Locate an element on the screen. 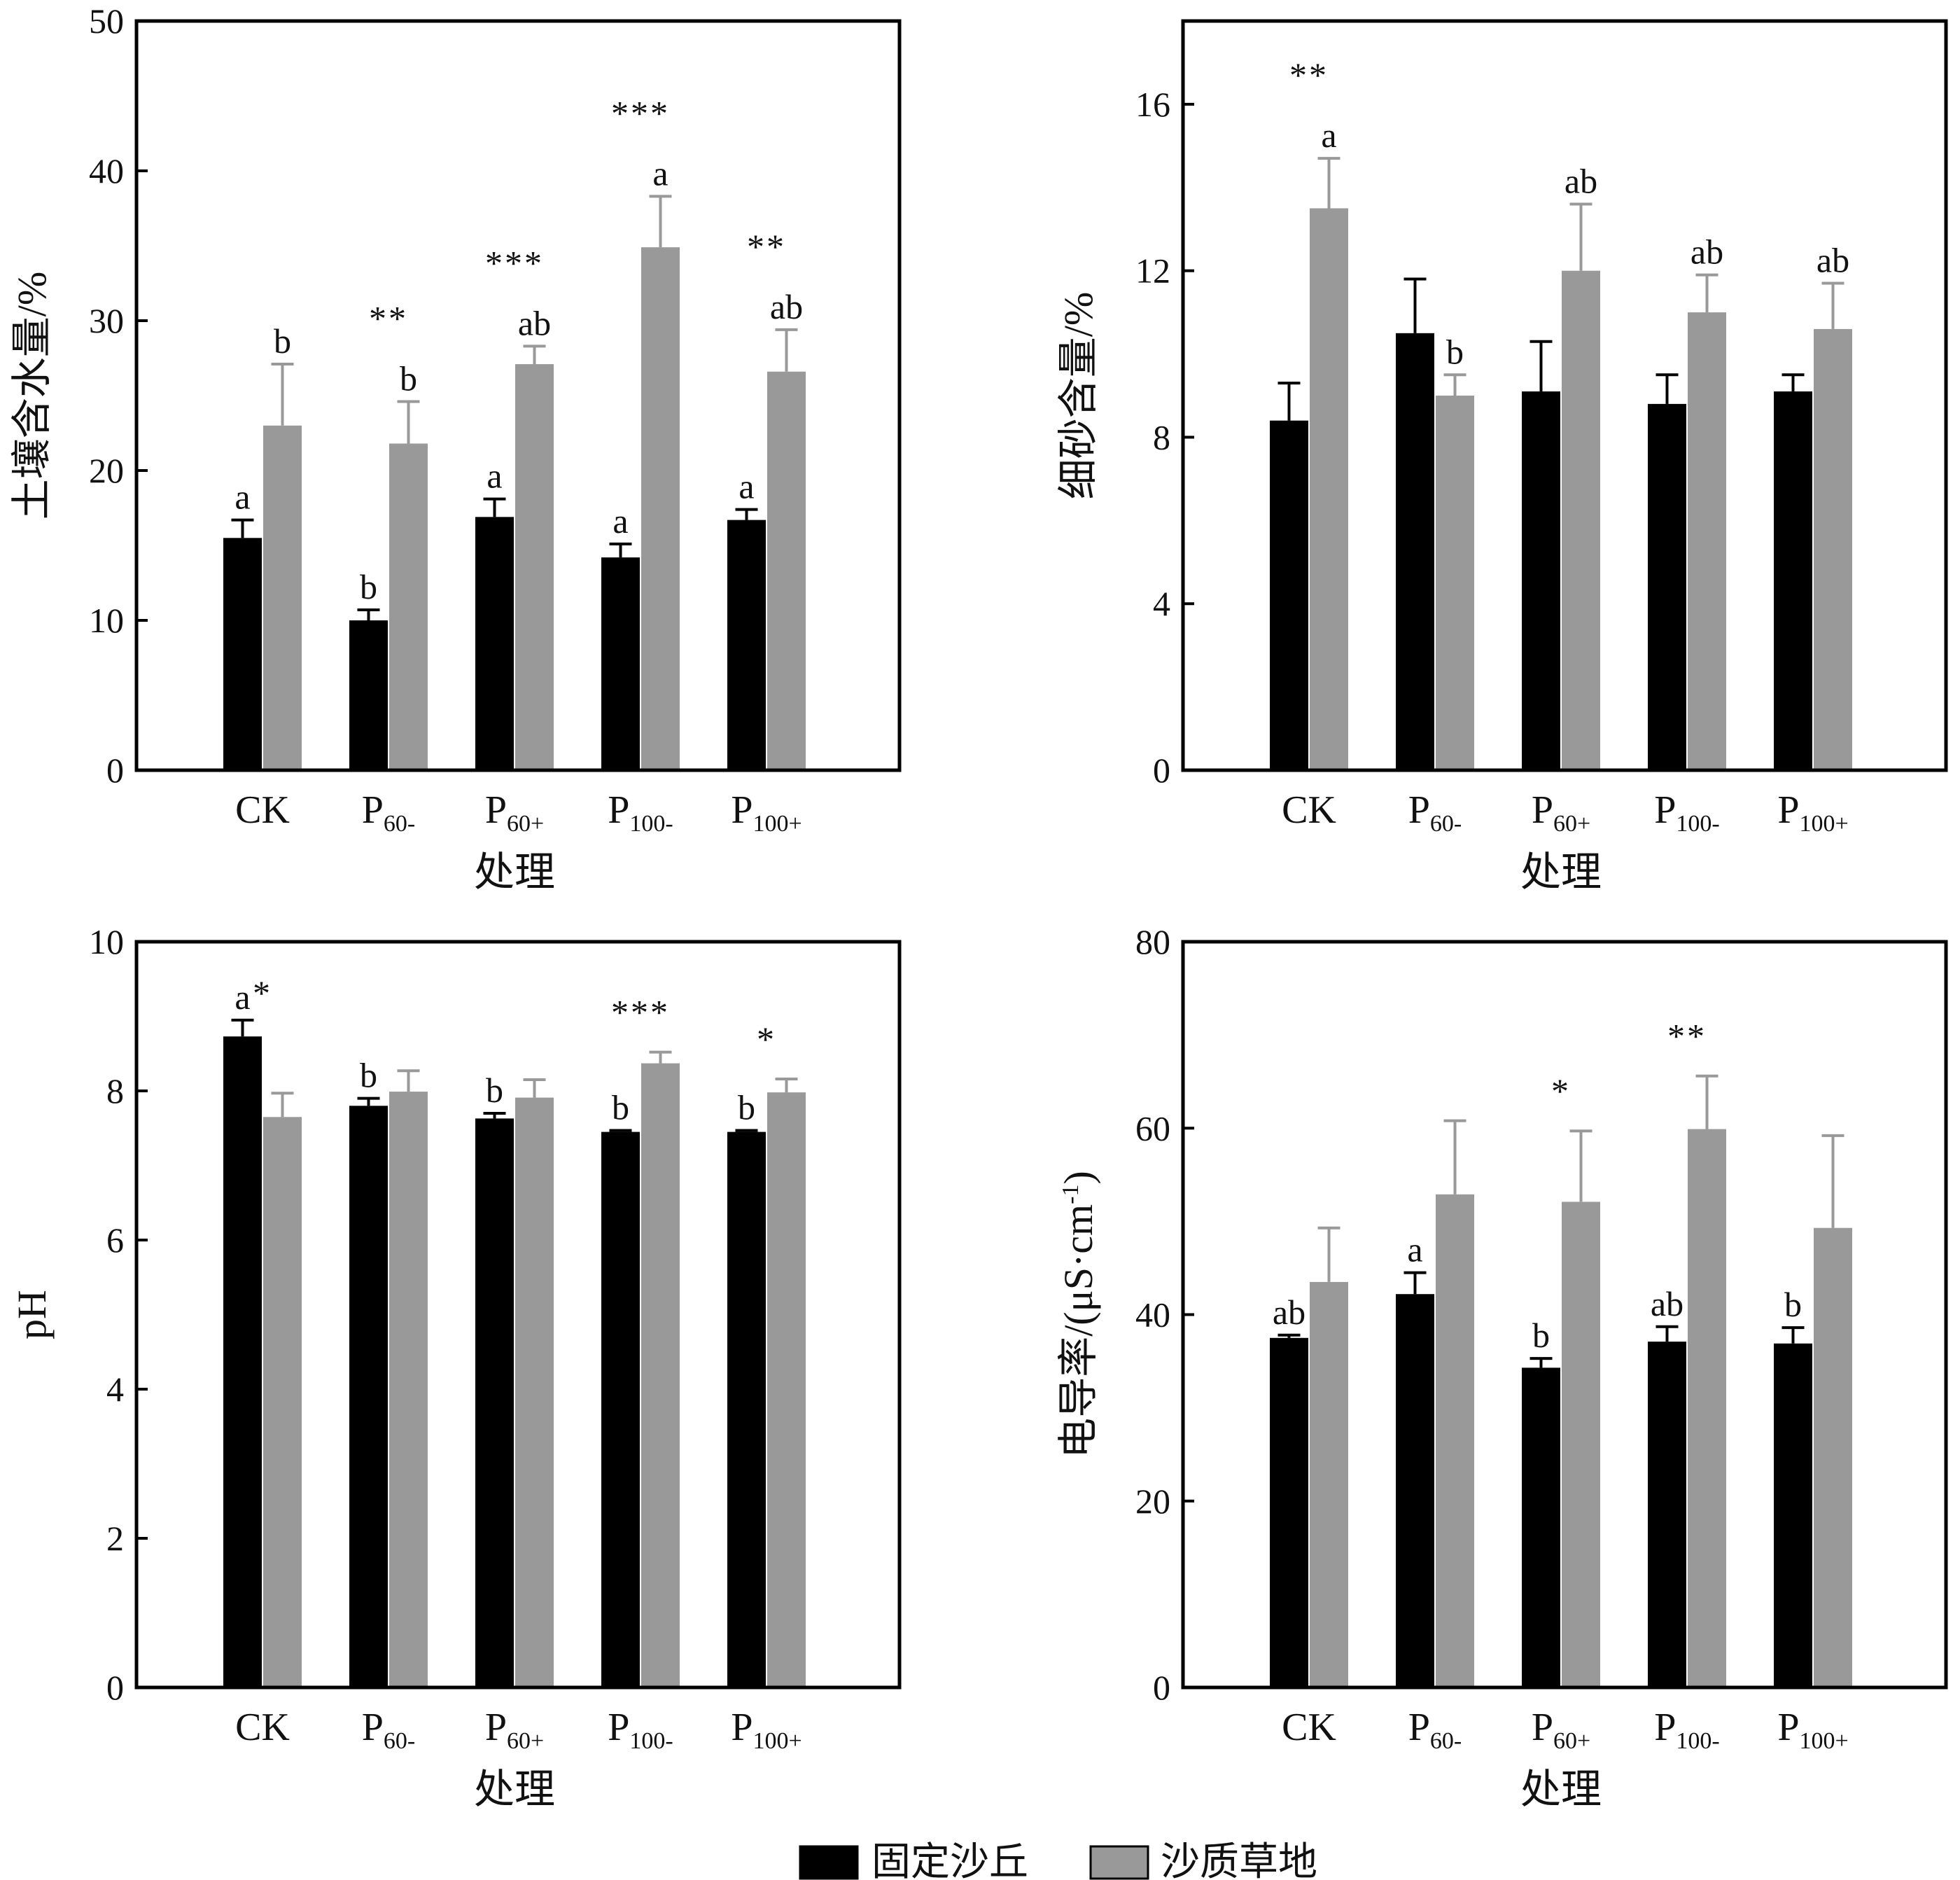 The height and width of the screenshot is (1880, 1960). y-tick-label: 50 is located at coordinates (106, 21).